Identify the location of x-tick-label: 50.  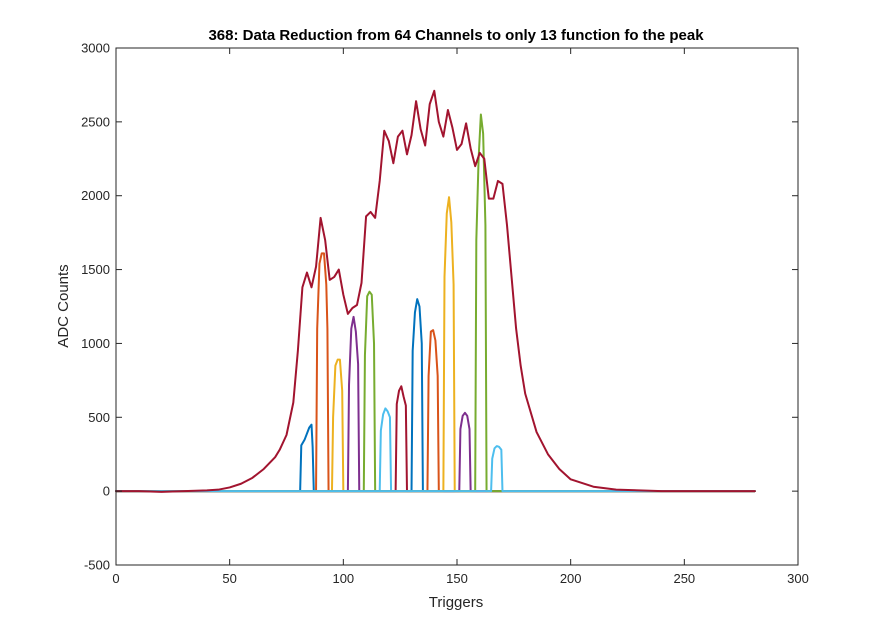
(229, 578).